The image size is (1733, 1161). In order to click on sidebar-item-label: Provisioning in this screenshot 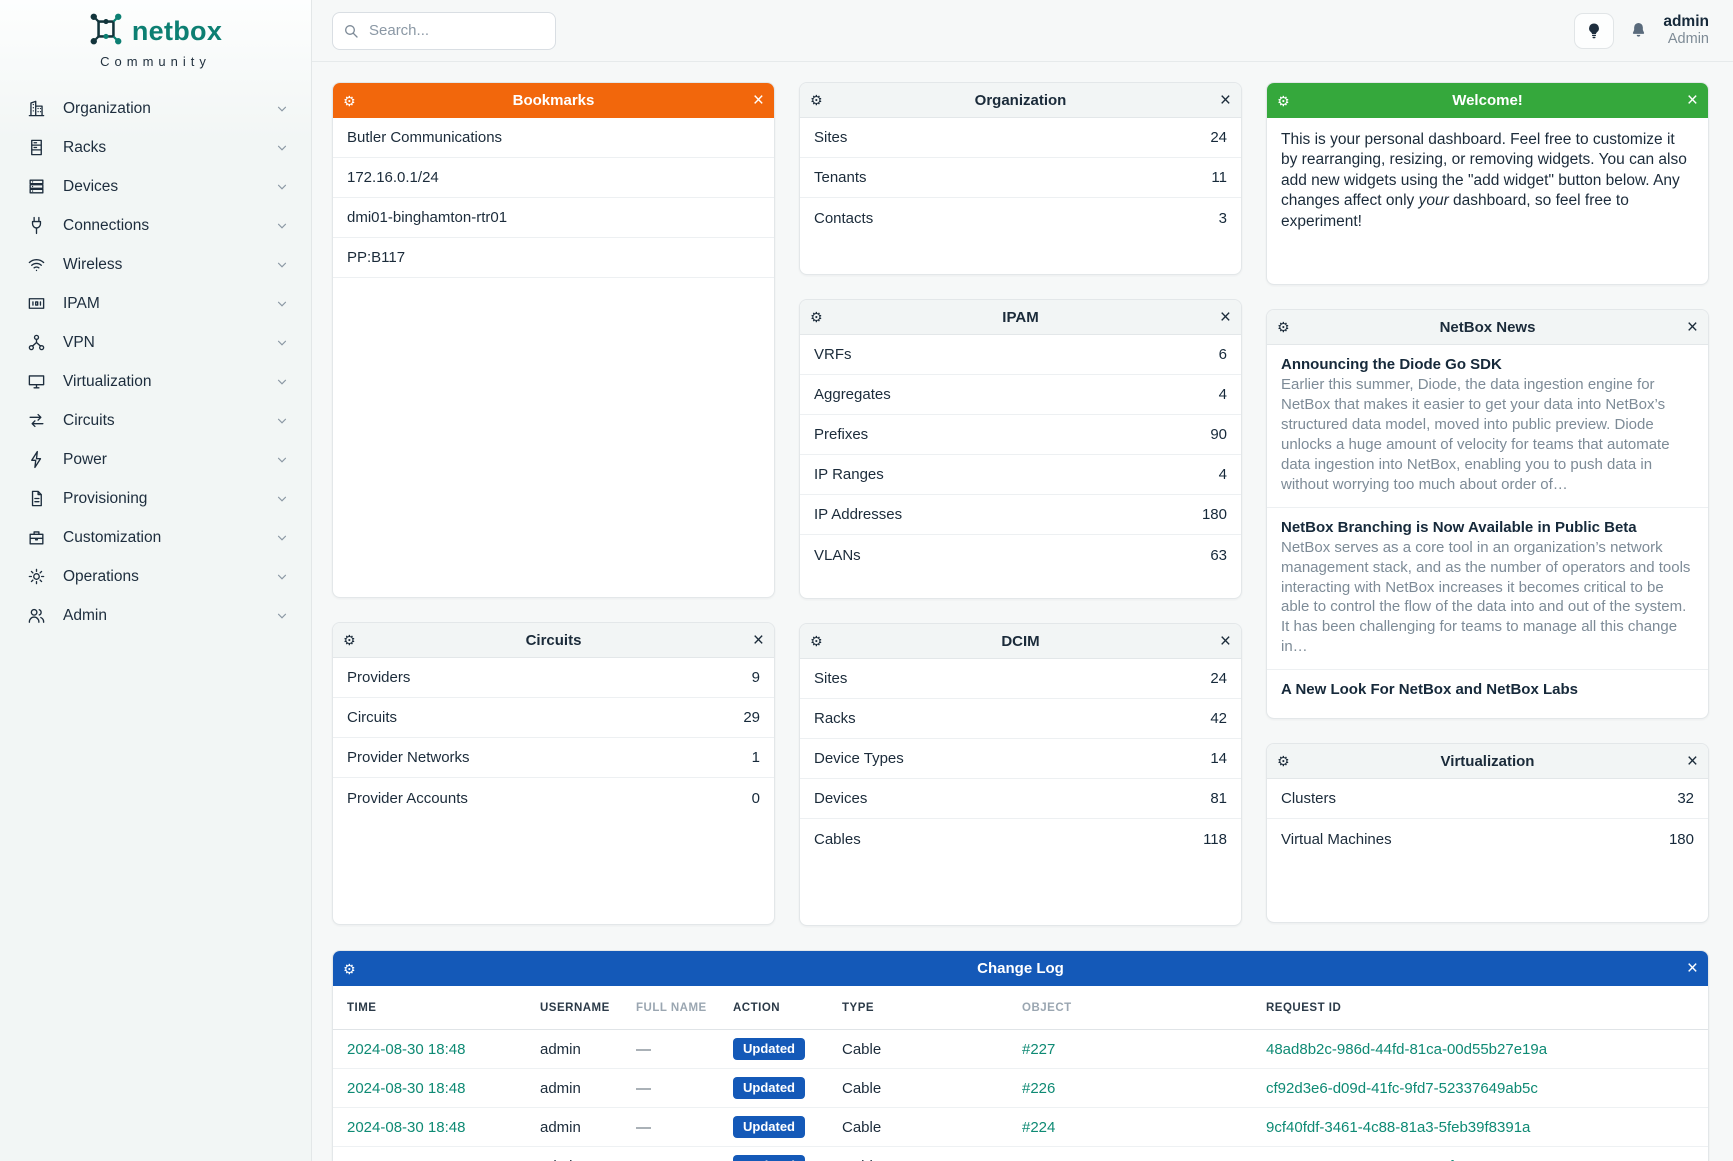, I will do `click(105, 498)`.